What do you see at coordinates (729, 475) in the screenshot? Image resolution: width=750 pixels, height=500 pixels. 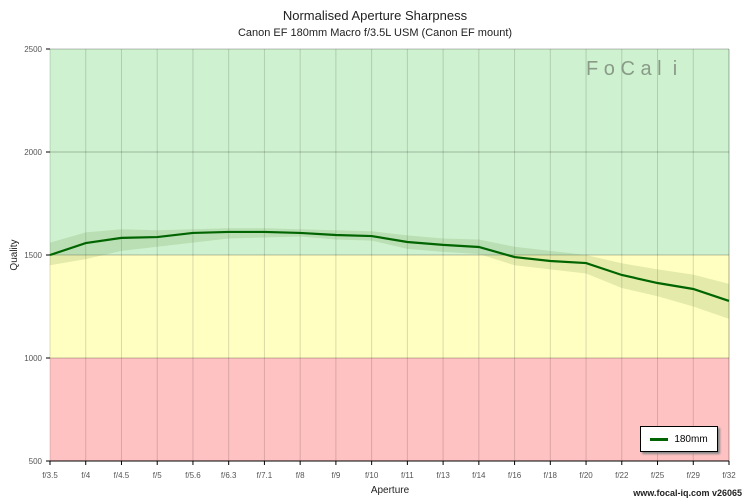 I see `x-tick-label: f/32` at bounding box center [729, 475].